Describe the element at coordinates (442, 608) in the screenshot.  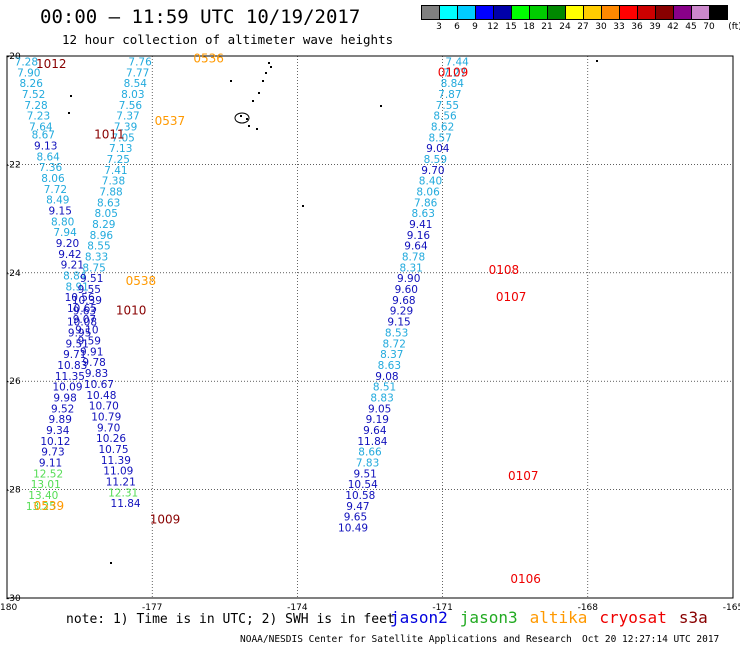
I see `lon-tick-label: -171` at that location.